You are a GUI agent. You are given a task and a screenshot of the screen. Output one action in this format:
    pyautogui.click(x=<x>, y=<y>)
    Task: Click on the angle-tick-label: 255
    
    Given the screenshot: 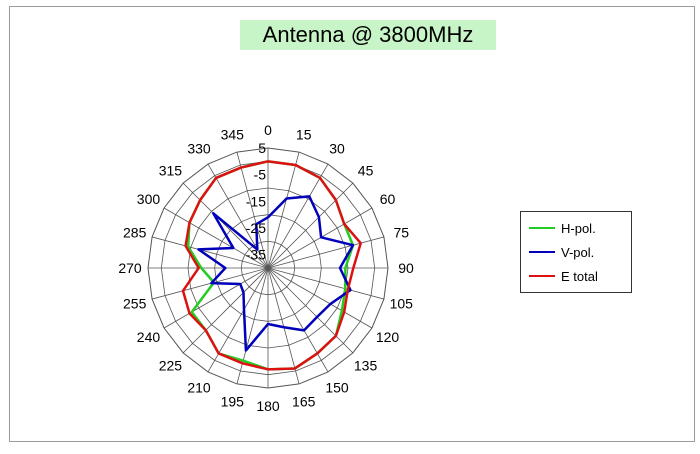 What is the action you would take?
    pyautogui.click(x=135, y=304)
    